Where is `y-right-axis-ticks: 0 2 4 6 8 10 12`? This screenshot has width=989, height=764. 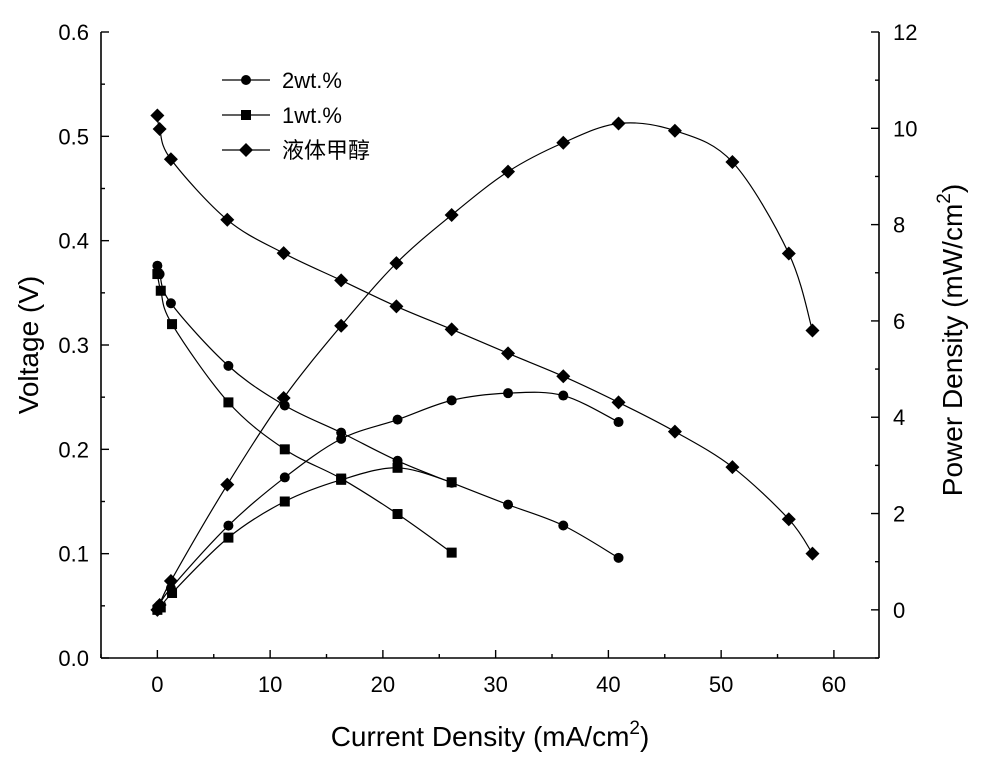 y-right-axis-ticks: 0 2 4 6 8 10 12 is located at coordinates (894, 339).